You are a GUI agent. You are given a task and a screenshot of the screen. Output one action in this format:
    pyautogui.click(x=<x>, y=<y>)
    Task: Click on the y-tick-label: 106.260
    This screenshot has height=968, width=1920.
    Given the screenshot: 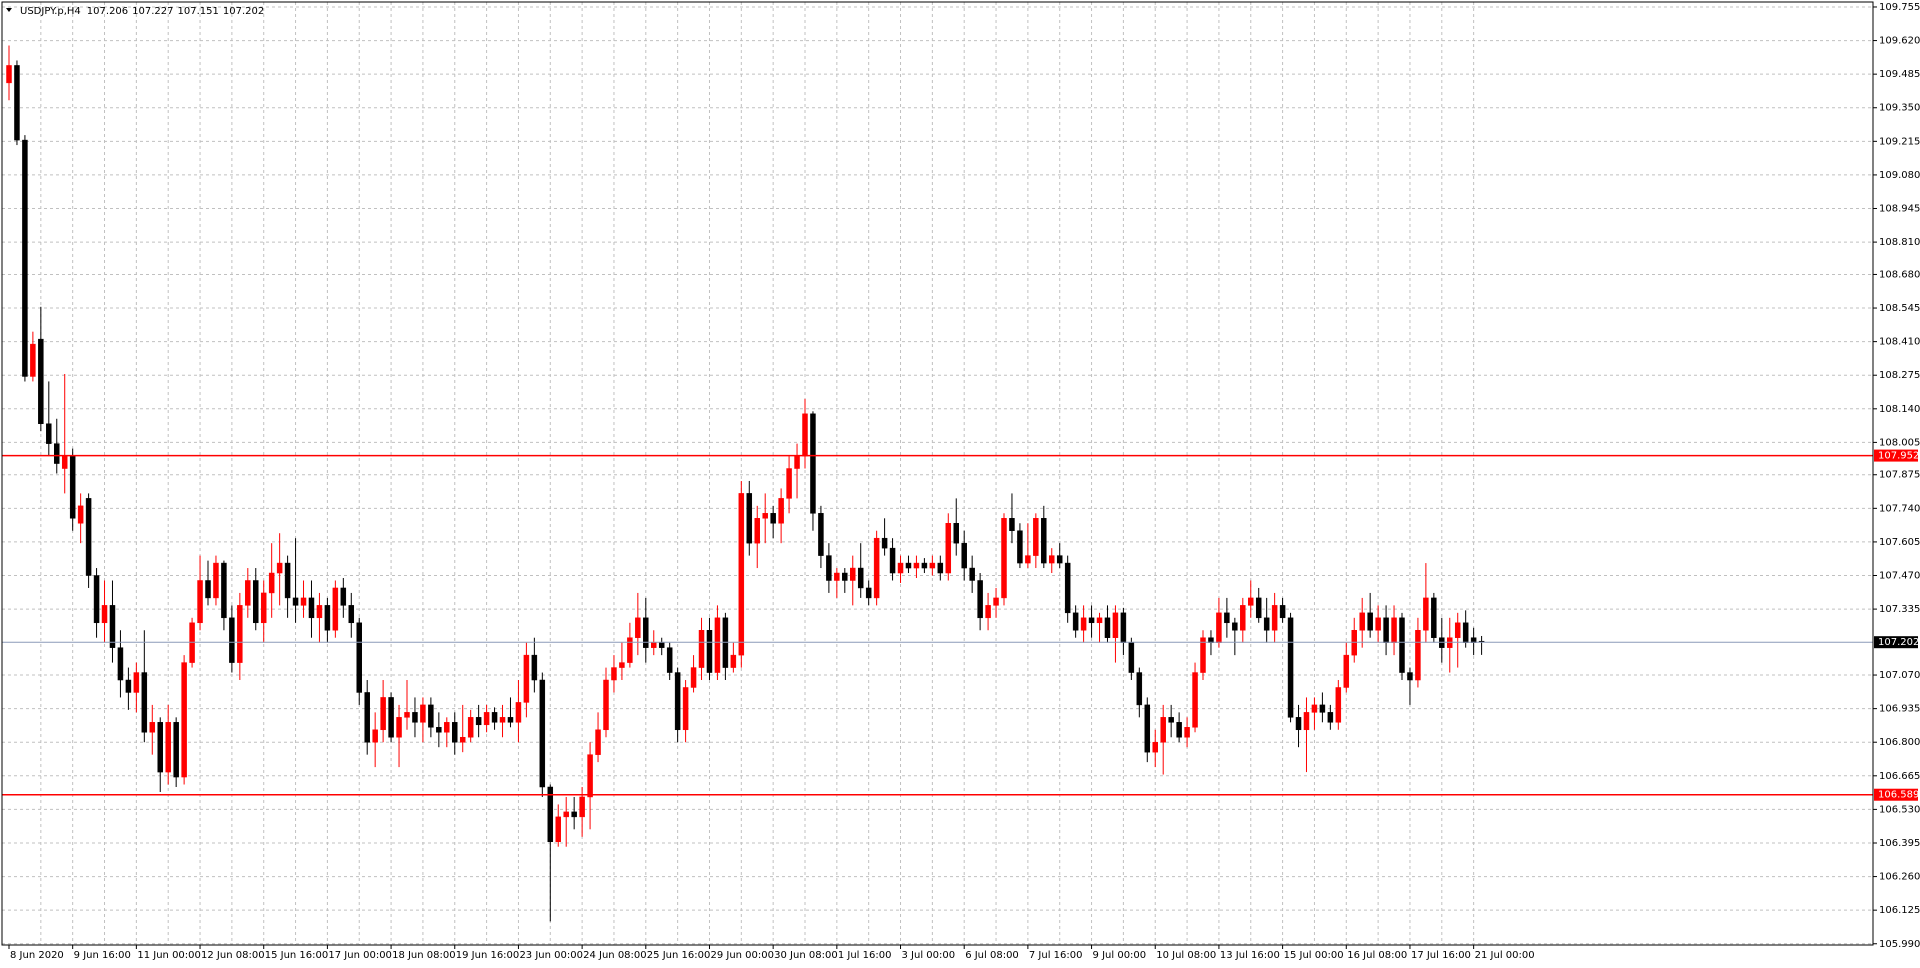 What is the action you would take?
    pyautogui.click(x=1899, y=877)
    